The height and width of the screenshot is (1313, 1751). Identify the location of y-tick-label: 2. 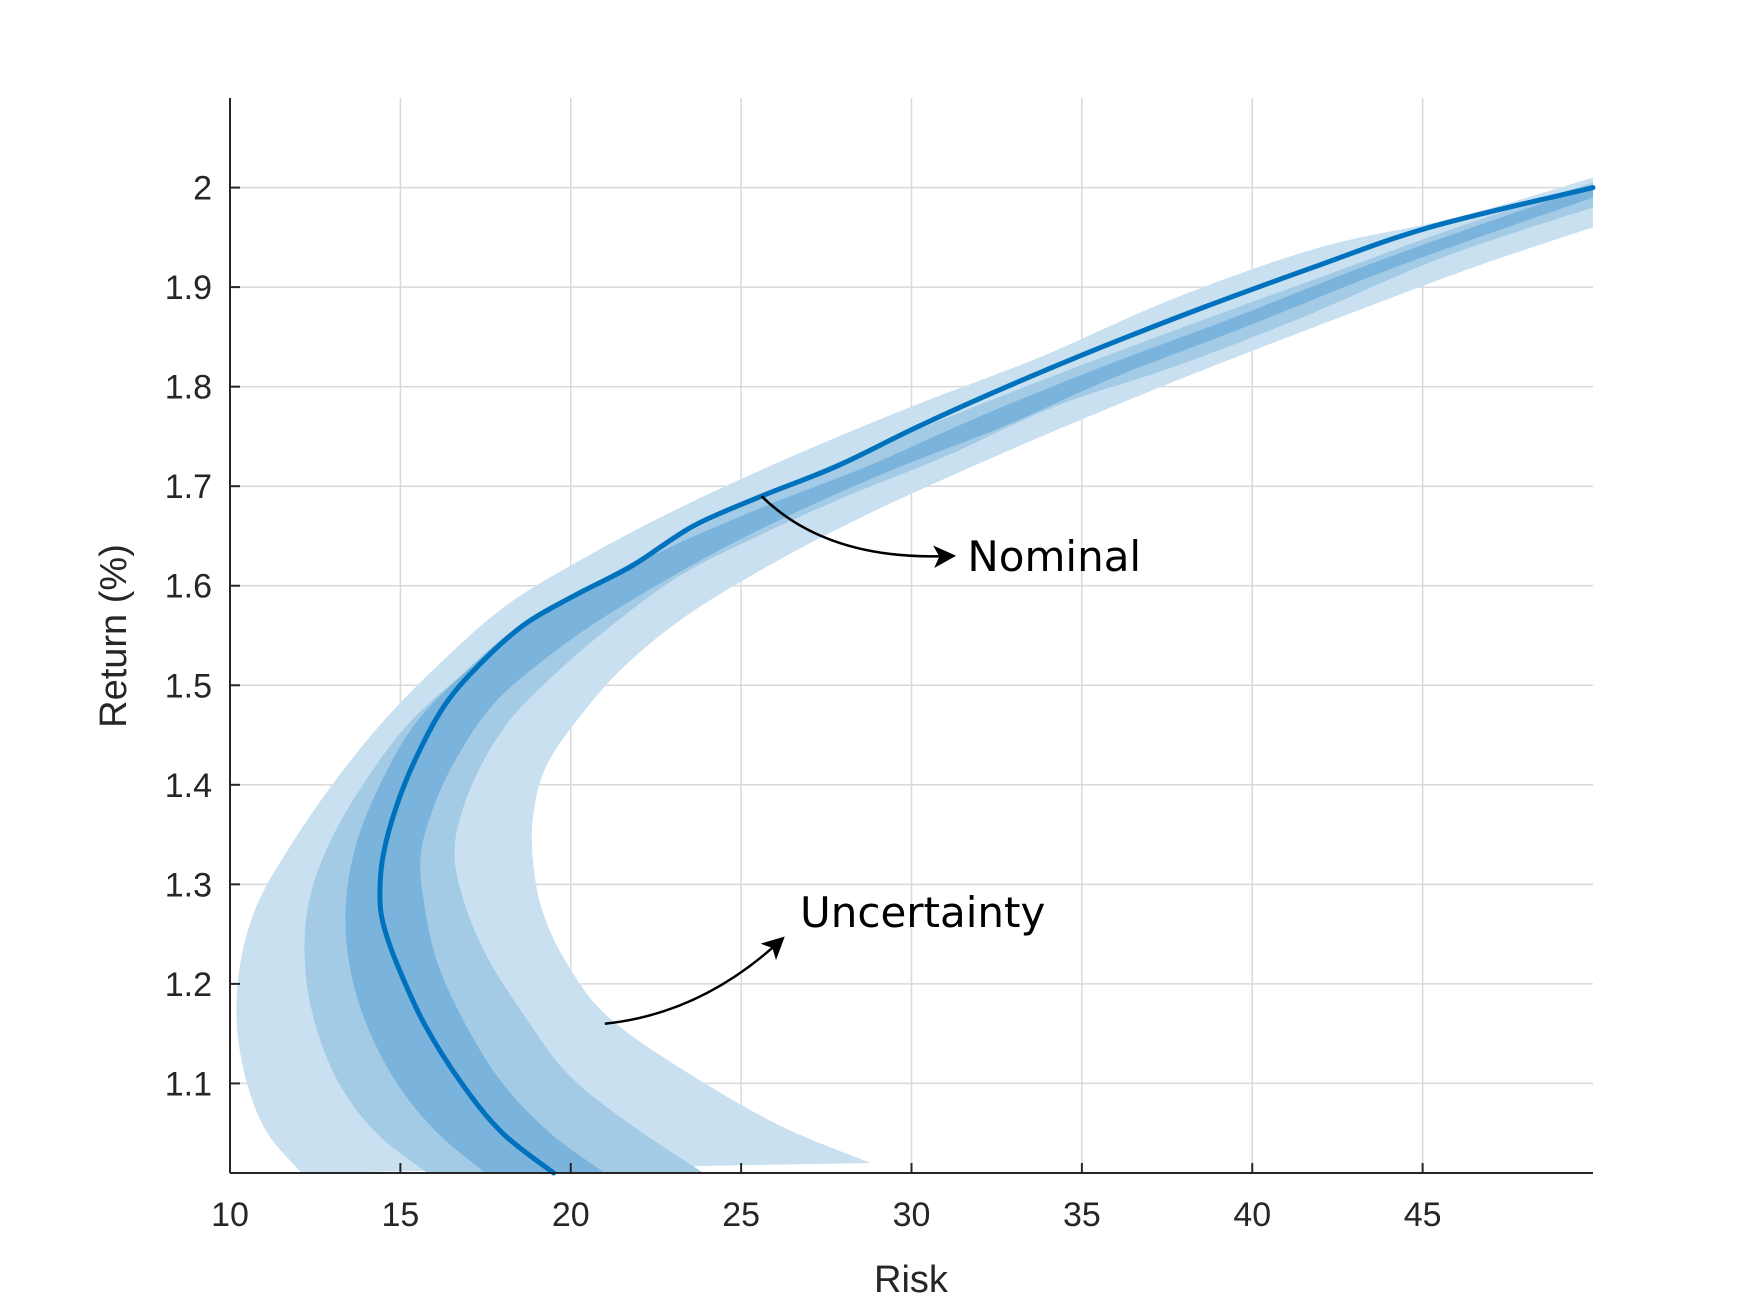
(202, 189).